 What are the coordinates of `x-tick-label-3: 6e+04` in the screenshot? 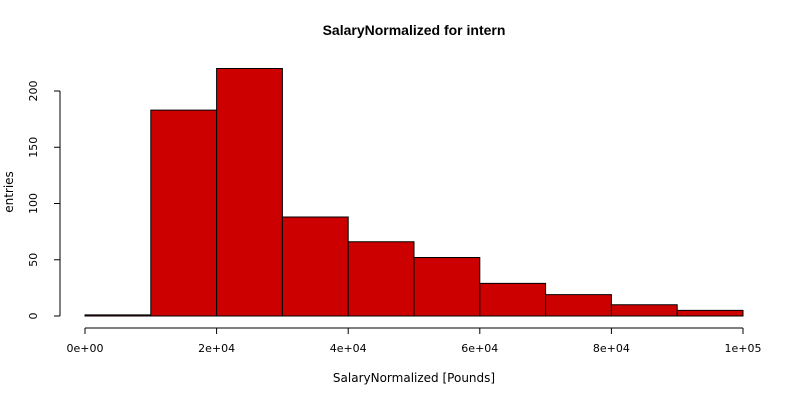 It's located at (479, 348).